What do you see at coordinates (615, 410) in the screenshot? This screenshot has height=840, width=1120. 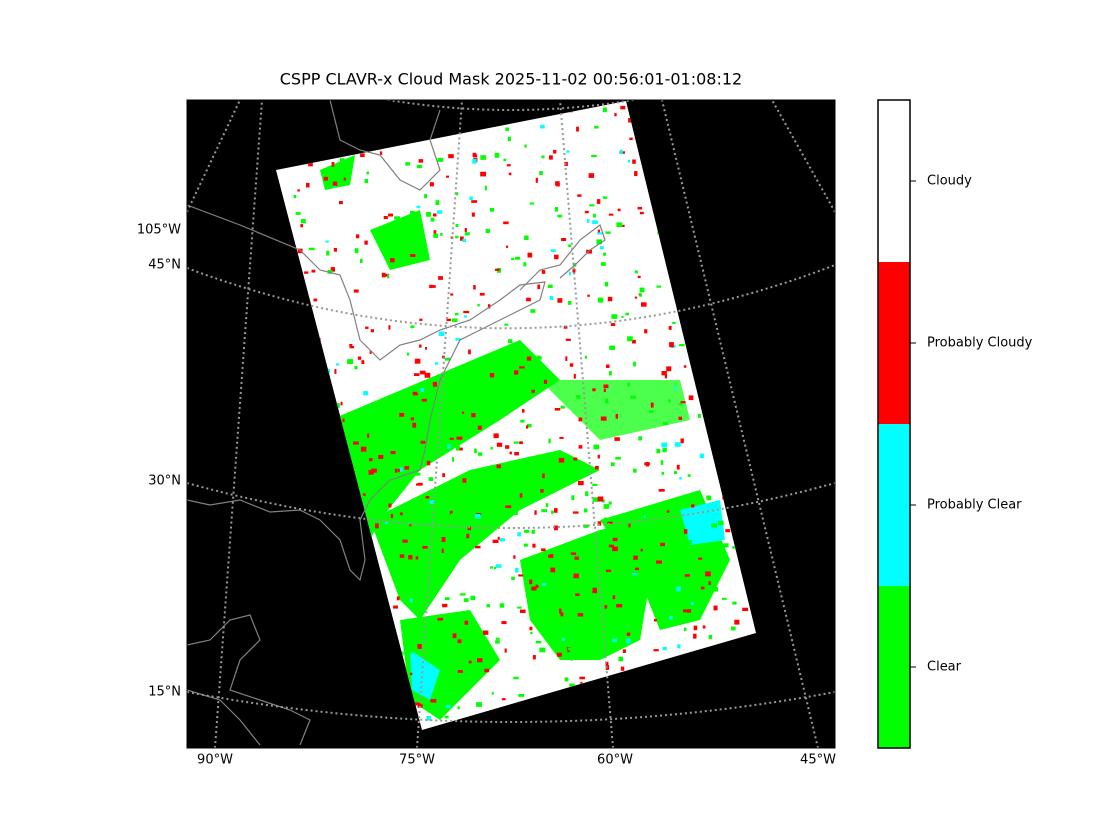 I see `clear-region` at bounding box center [615, 410].